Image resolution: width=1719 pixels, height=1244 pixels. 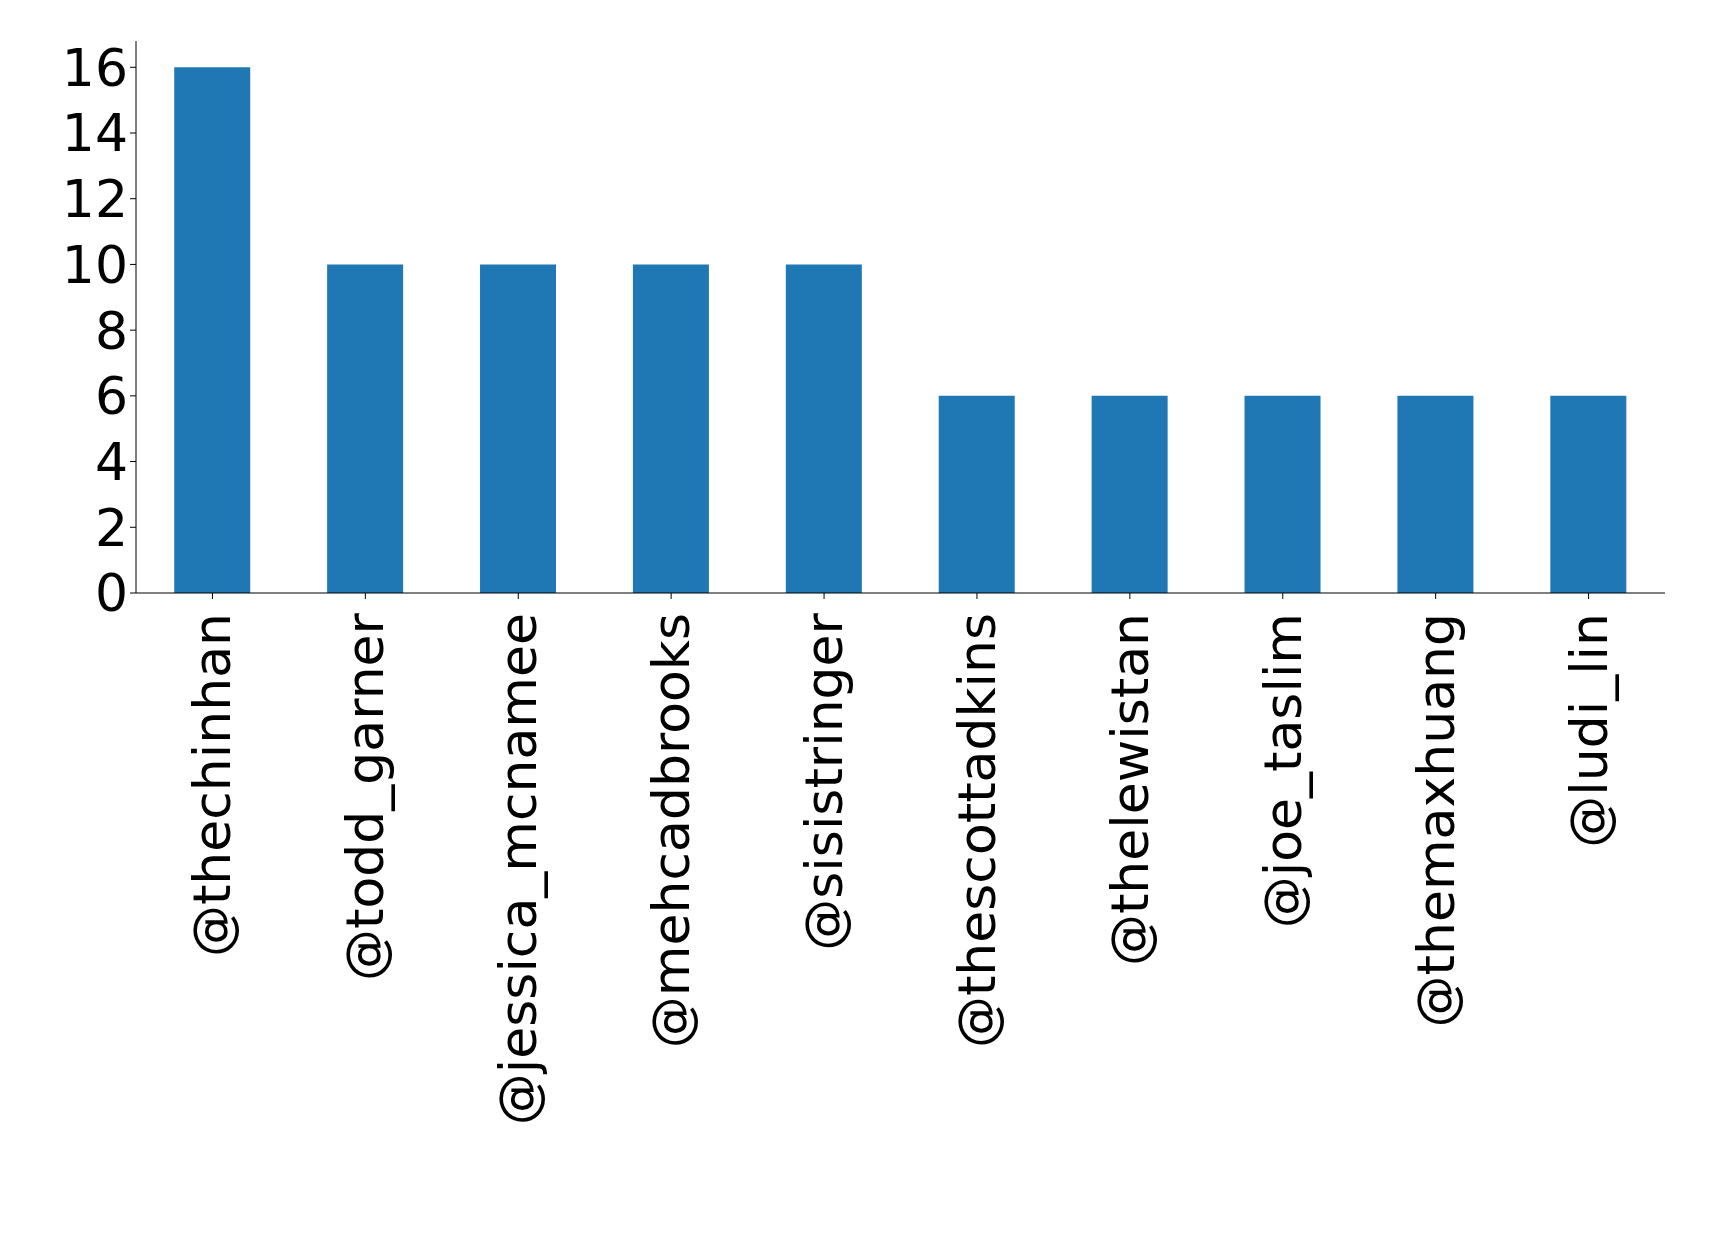 What do you see at coordinates (94, 264) in the screenshot?
I see `y-tick-label: 10` at bounding box center [94, 264].